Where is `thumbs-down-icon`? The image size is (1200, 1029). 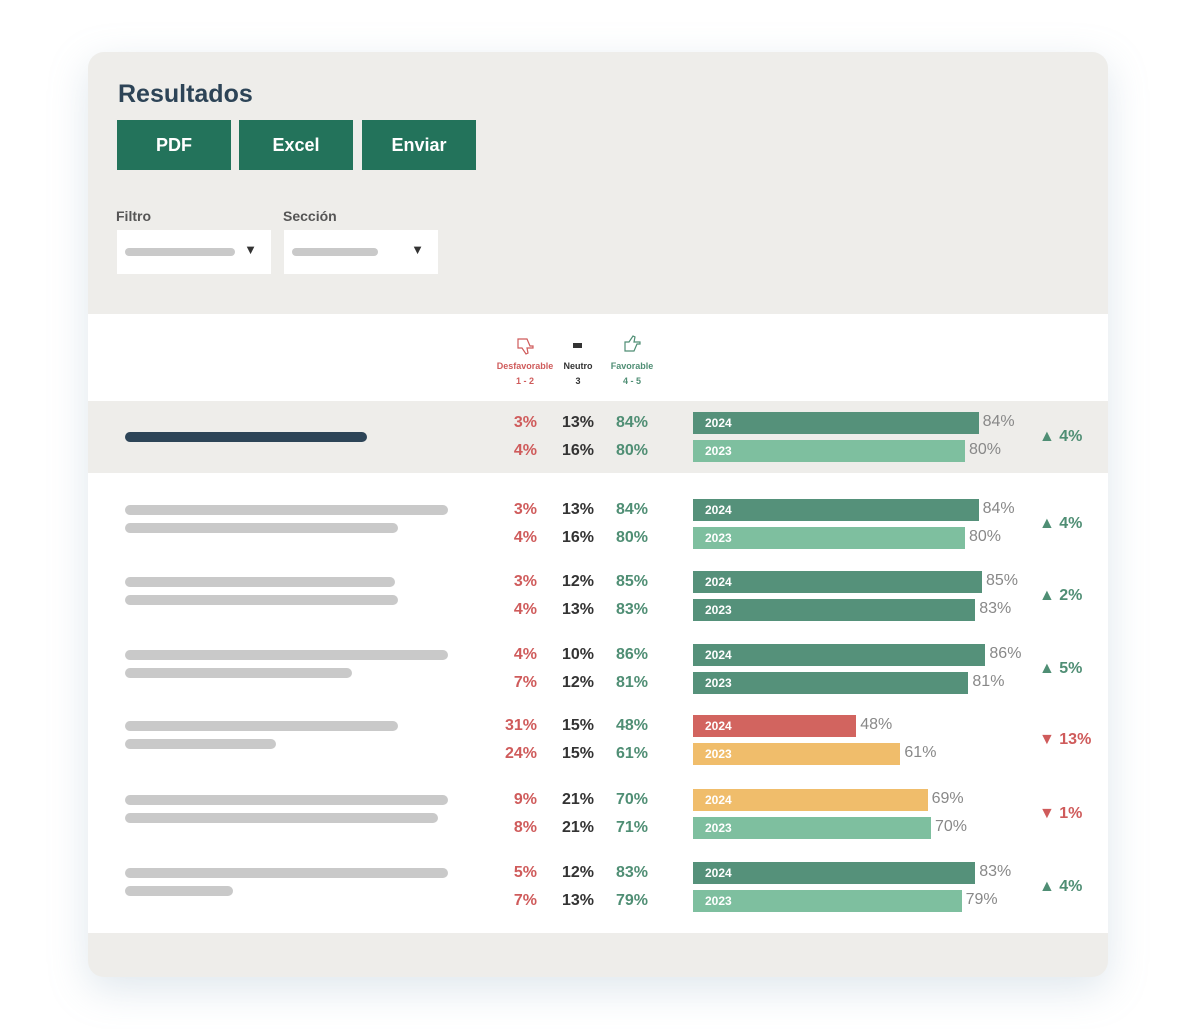
thumbs-down-icon is located at coordinates (525, 346).